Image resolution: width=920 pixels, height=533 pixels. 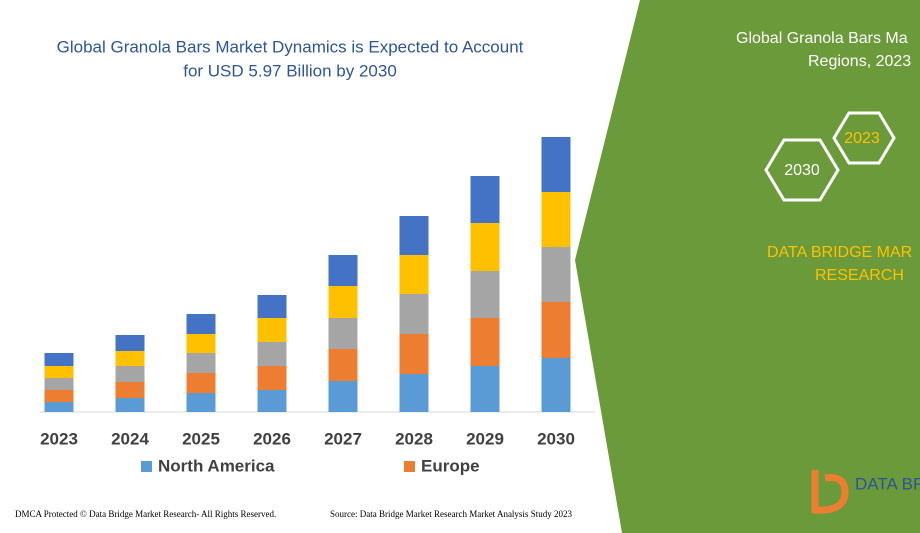 I want to click on x-tick-label: 2027, so click(x=343, y=438).